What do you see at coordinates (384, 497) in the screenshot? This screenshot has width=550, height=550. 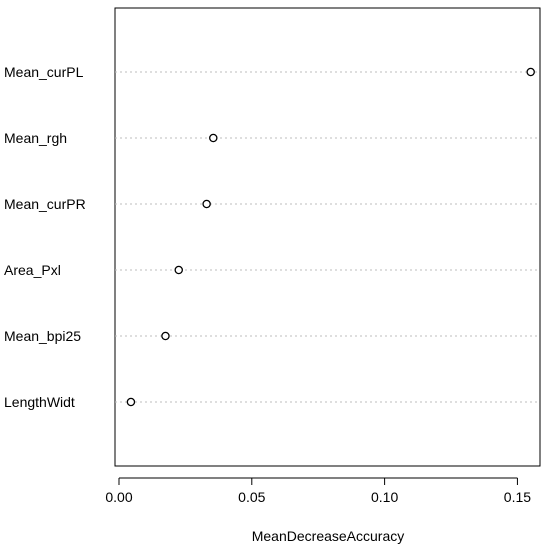 I see `x-tick-label: 0.10` at bounding box center [384, 497].